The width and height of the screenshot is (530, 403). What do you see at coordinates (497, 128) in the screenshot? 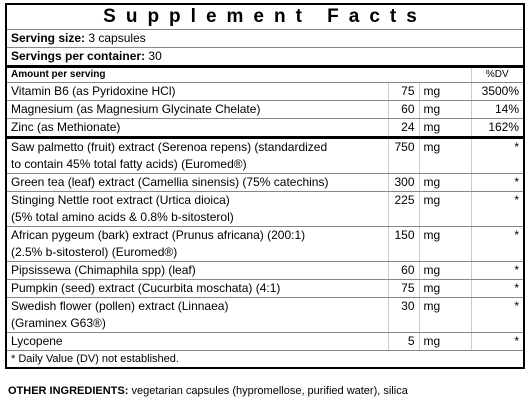
I see `daily-value: 162%` at bounding box center [497, 128].